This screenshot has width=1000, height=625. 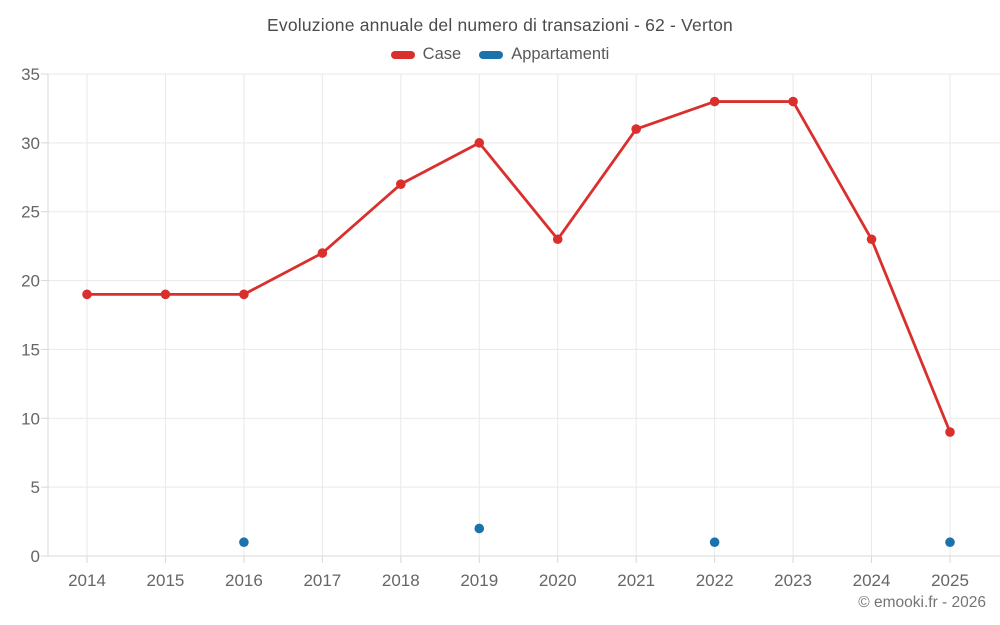 I want to click on credit-text: © emooki.fr - 2026, so click(x=922, y=602).